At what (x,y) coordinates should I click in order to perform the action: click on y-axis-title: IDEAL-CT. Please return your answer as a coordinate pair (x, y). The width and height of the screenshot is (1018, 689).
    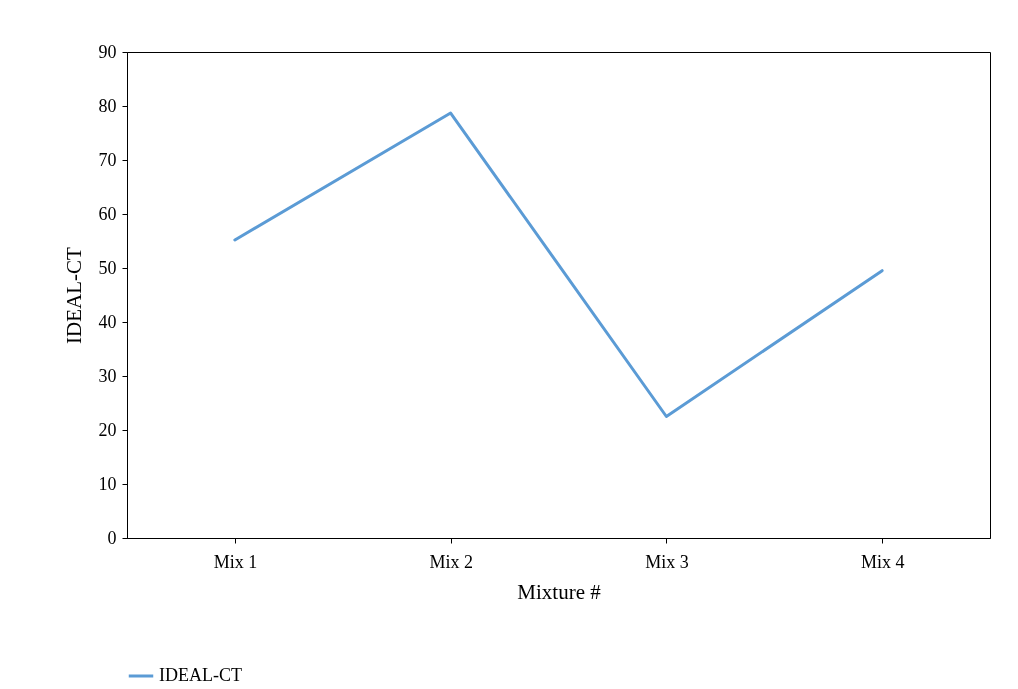
    Looking at the image, I should click on (73, 295).